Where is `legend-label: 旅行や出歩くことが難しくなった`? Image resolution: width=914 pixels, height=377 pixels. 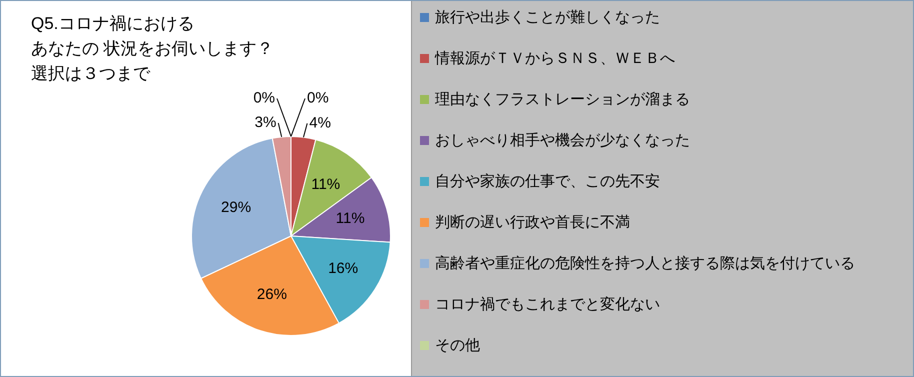 legend-label: 旅行や出歩くことが難しくなった is located at coordinates (547, 17).